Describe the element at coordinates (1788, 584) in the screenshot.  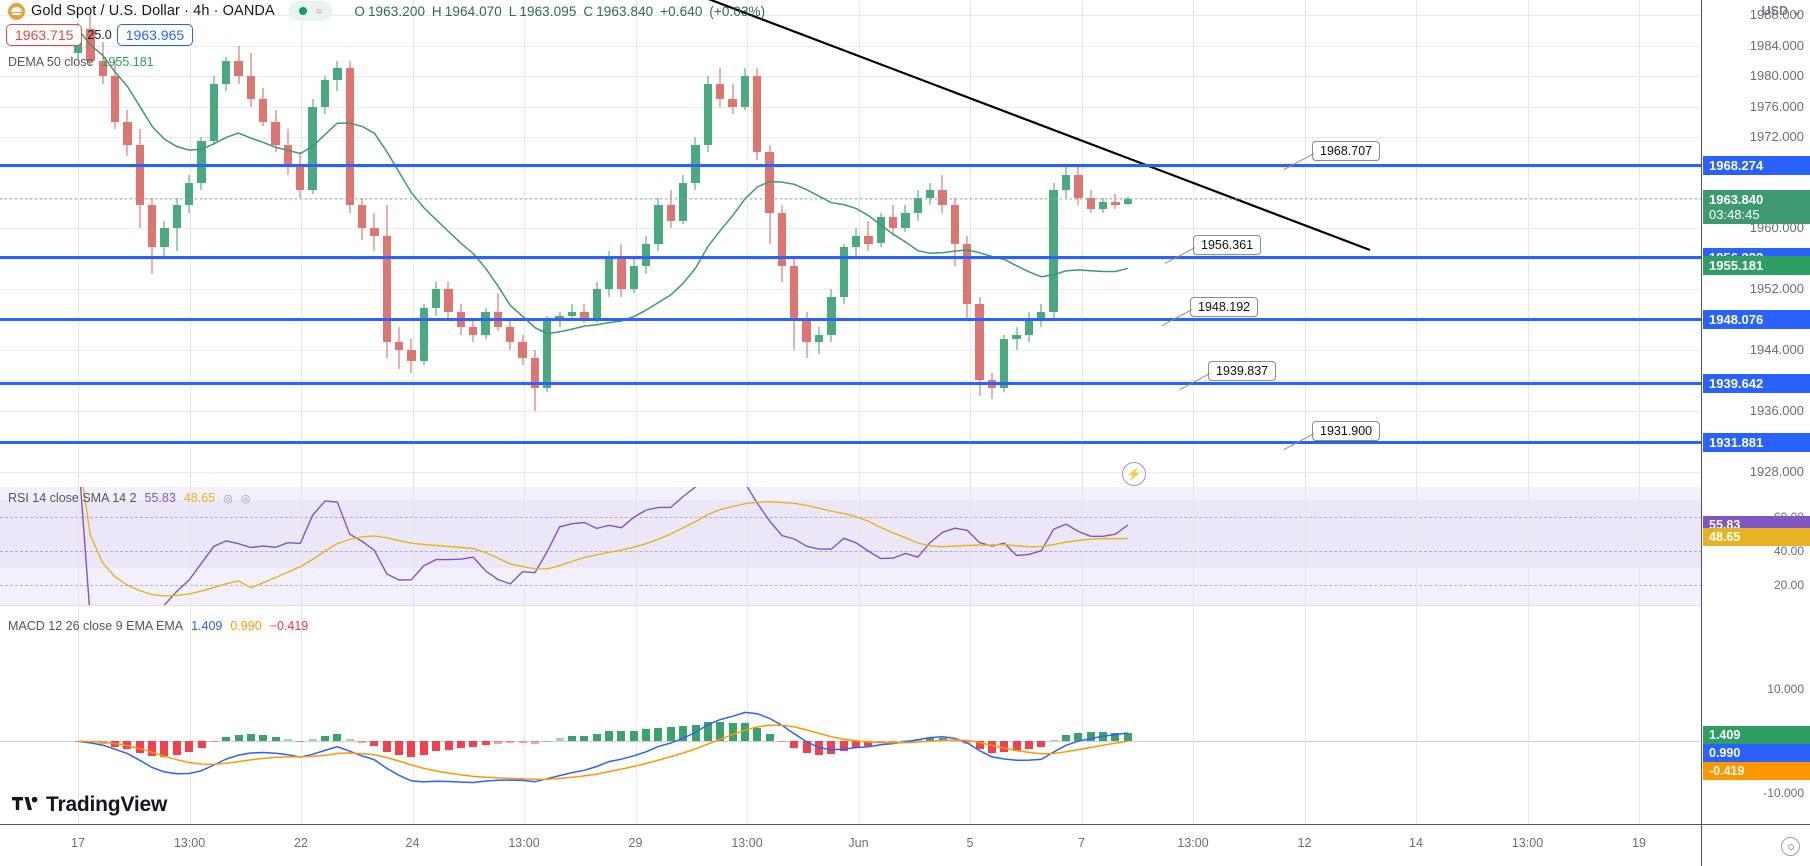
I see `rsi-axis-tick: 20.00` at that location.